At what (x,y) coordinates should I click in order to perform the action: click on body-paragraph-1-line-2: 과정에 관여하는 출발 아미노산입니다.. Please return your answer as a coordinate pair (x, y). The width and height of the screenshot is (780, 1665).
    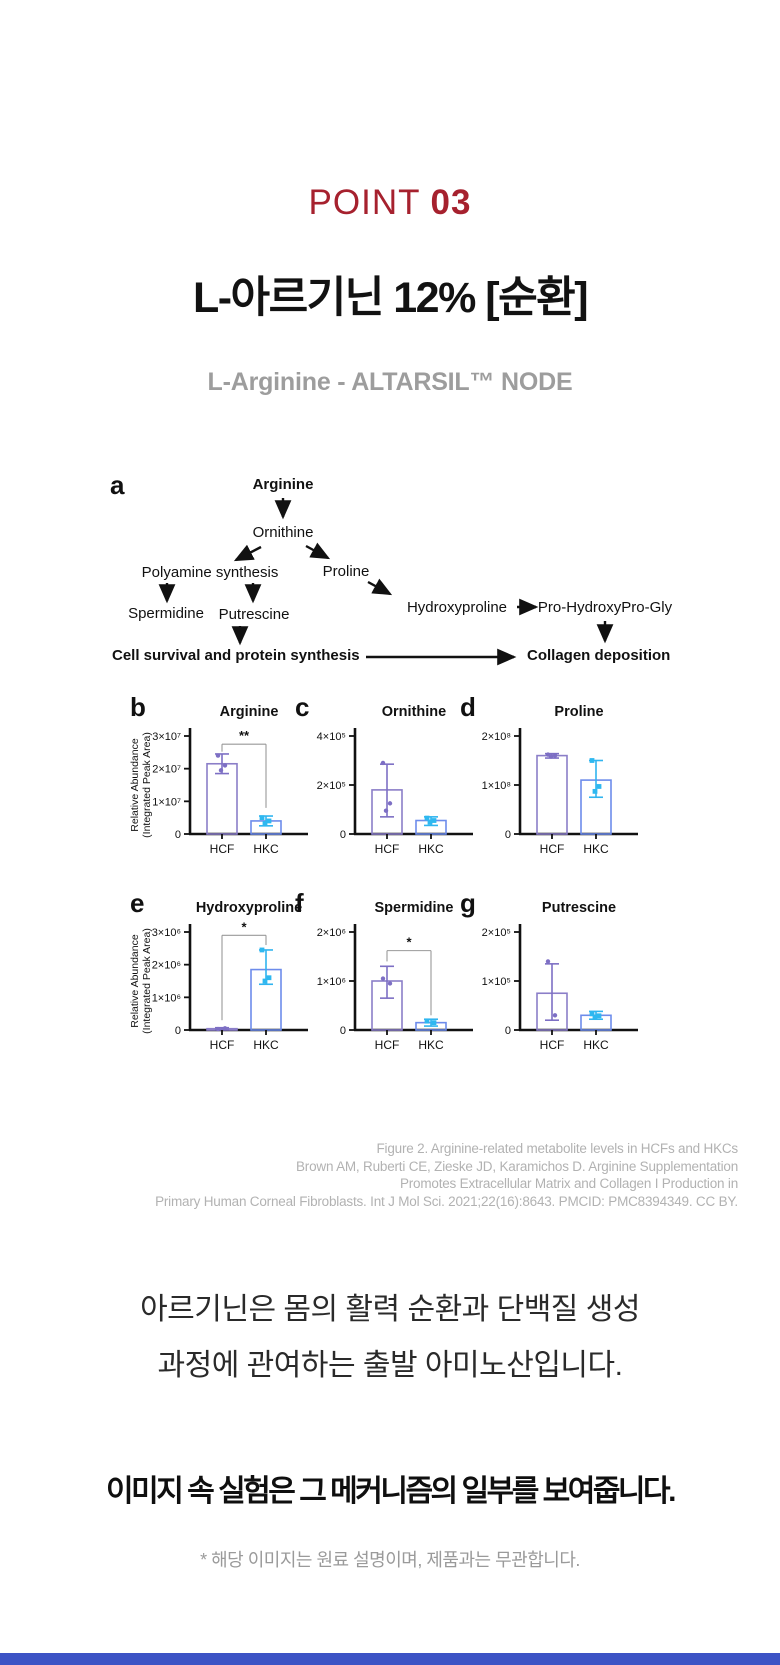
    Looking at the image, I should click on (390, 1365).